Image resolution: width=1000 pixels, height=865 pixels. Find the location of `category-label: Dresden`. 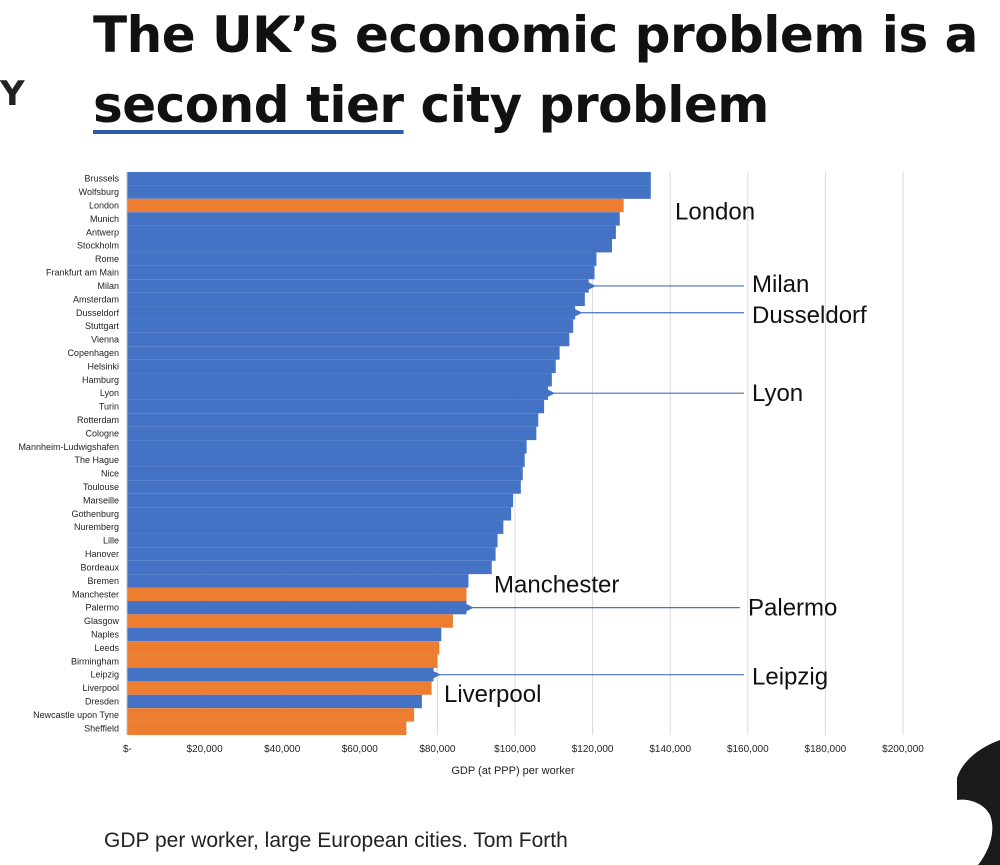

category-label: Dresden is located at coordinates (102, 701).